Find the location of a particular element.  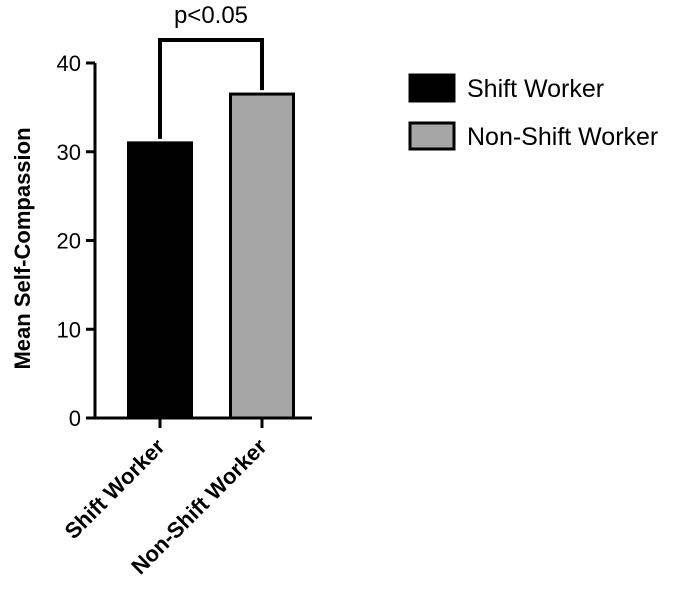

legend-label: Non-Shift Worker is located at coordinates (562, 137).